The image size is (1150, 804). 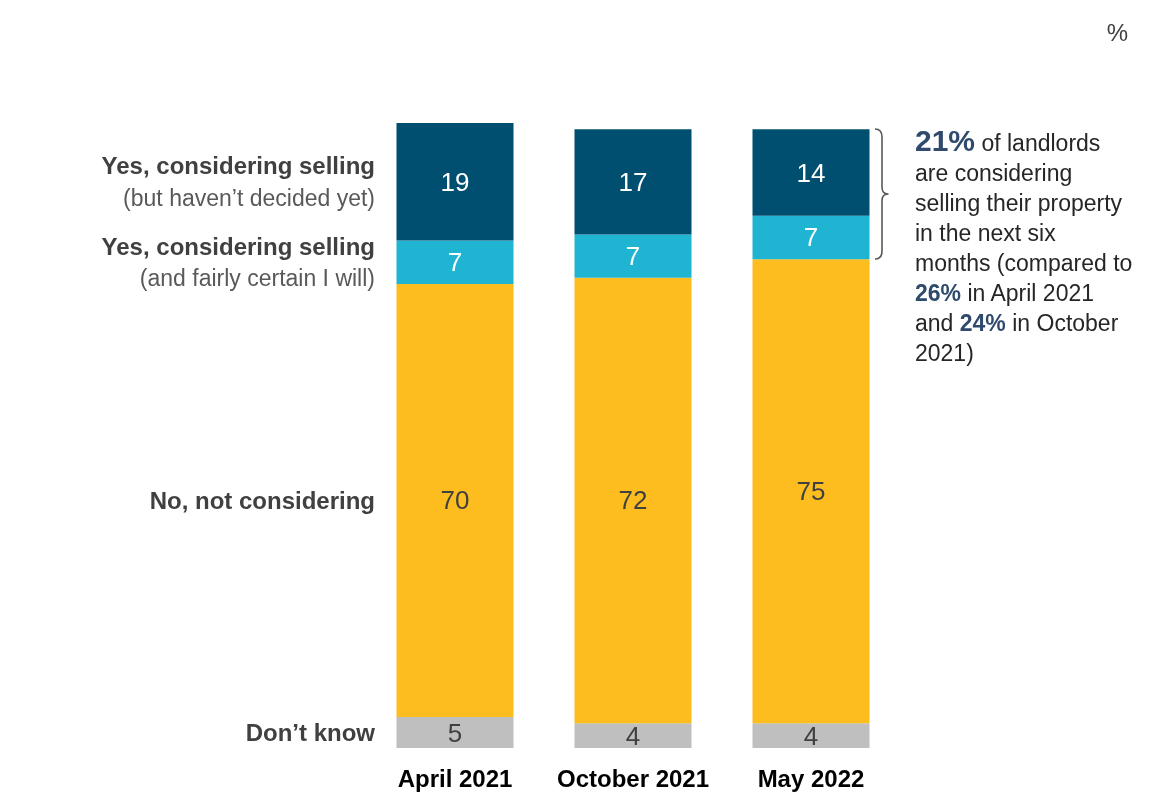 I want to click on data-label: 72, so click(x=633, y=500).